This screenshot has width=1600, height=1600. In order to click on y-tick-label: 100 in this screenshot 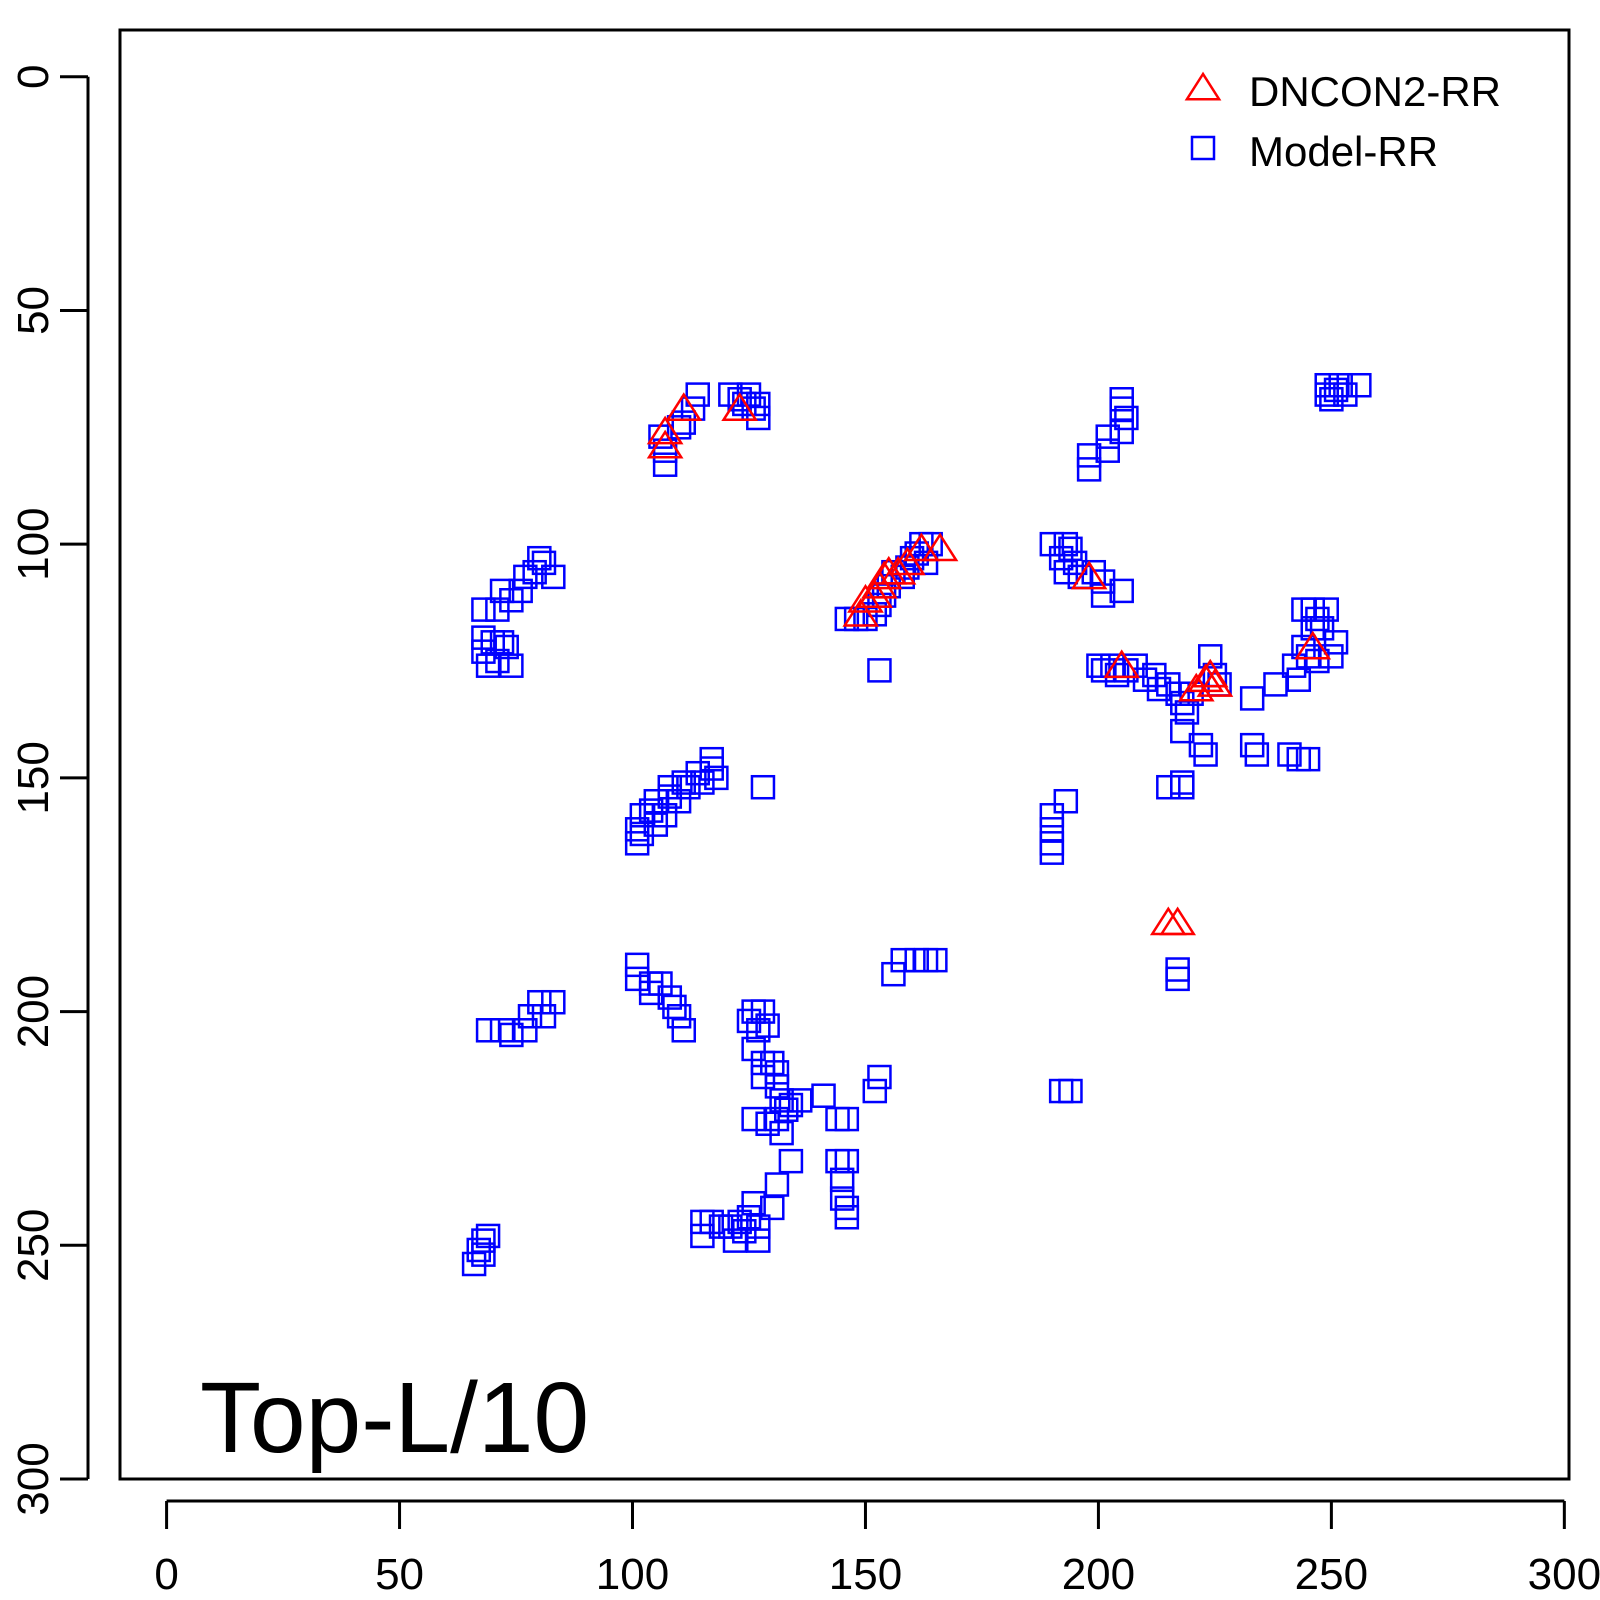, I will do `click(33, 543)`.